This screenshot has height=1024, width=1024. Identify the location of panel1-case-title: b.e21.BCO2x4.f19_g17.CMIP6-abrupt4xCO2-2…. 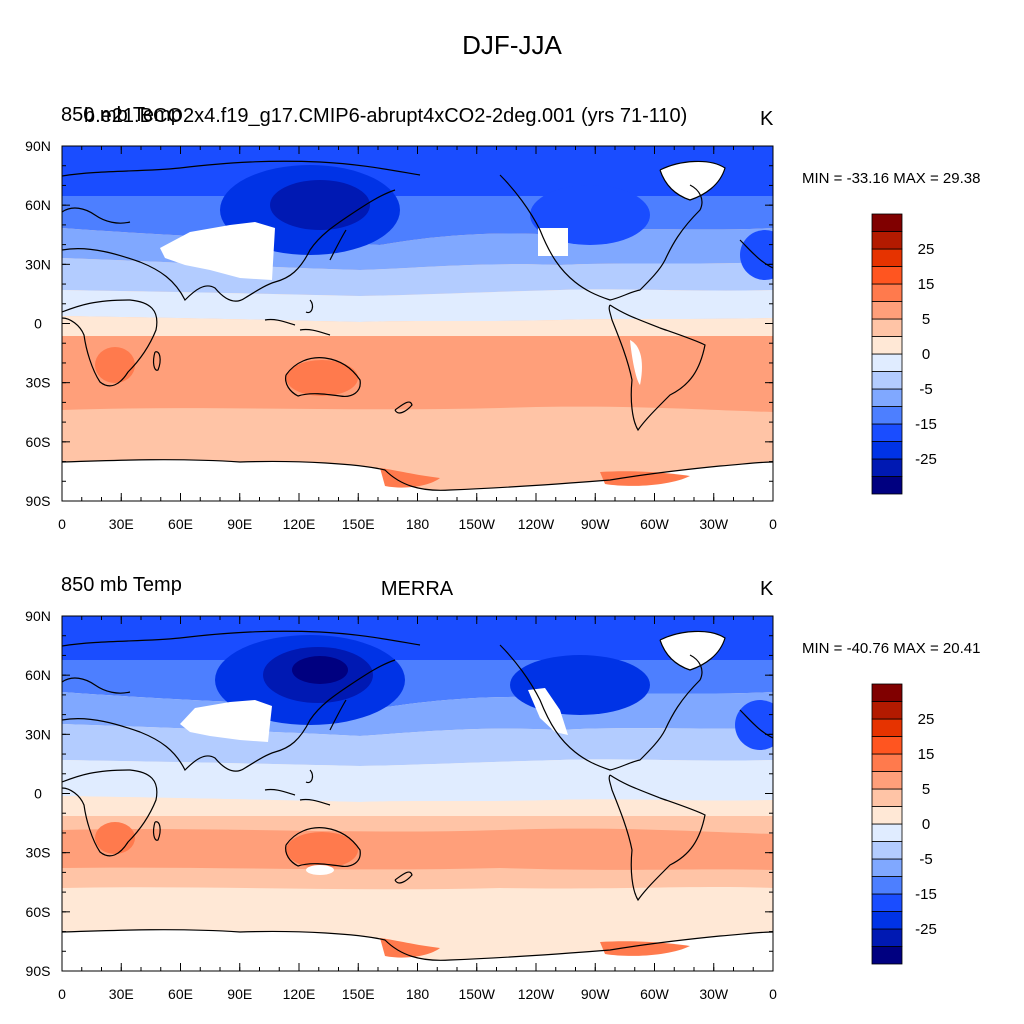
(386, 116).